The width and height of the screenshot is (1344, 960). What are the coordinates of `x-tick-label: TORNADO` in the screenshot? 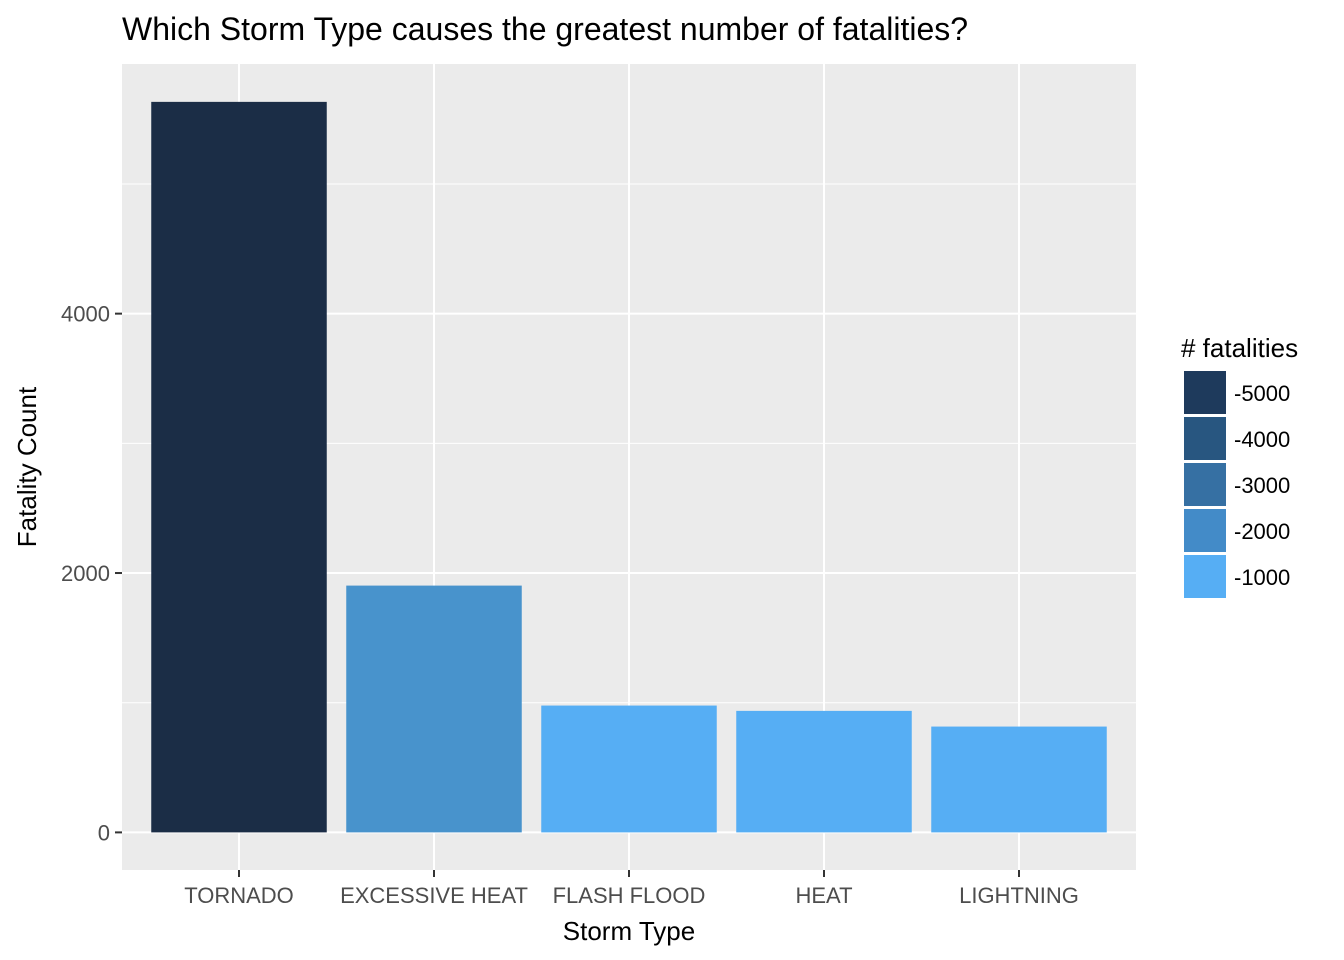 It's located at (239, 895).